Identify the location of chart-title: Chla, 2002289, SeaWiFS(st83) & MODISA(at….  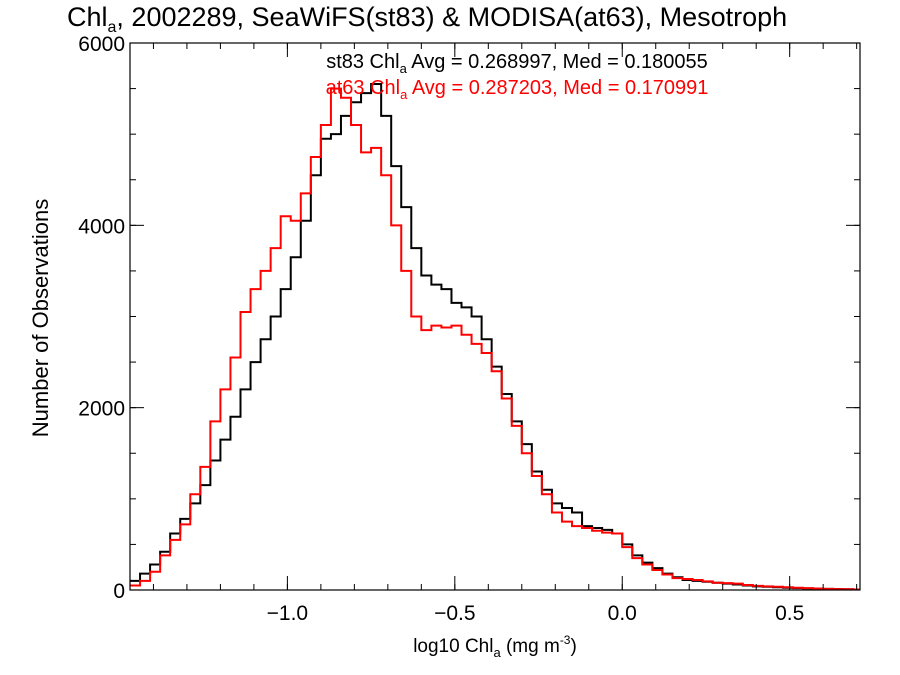
(427, 19).